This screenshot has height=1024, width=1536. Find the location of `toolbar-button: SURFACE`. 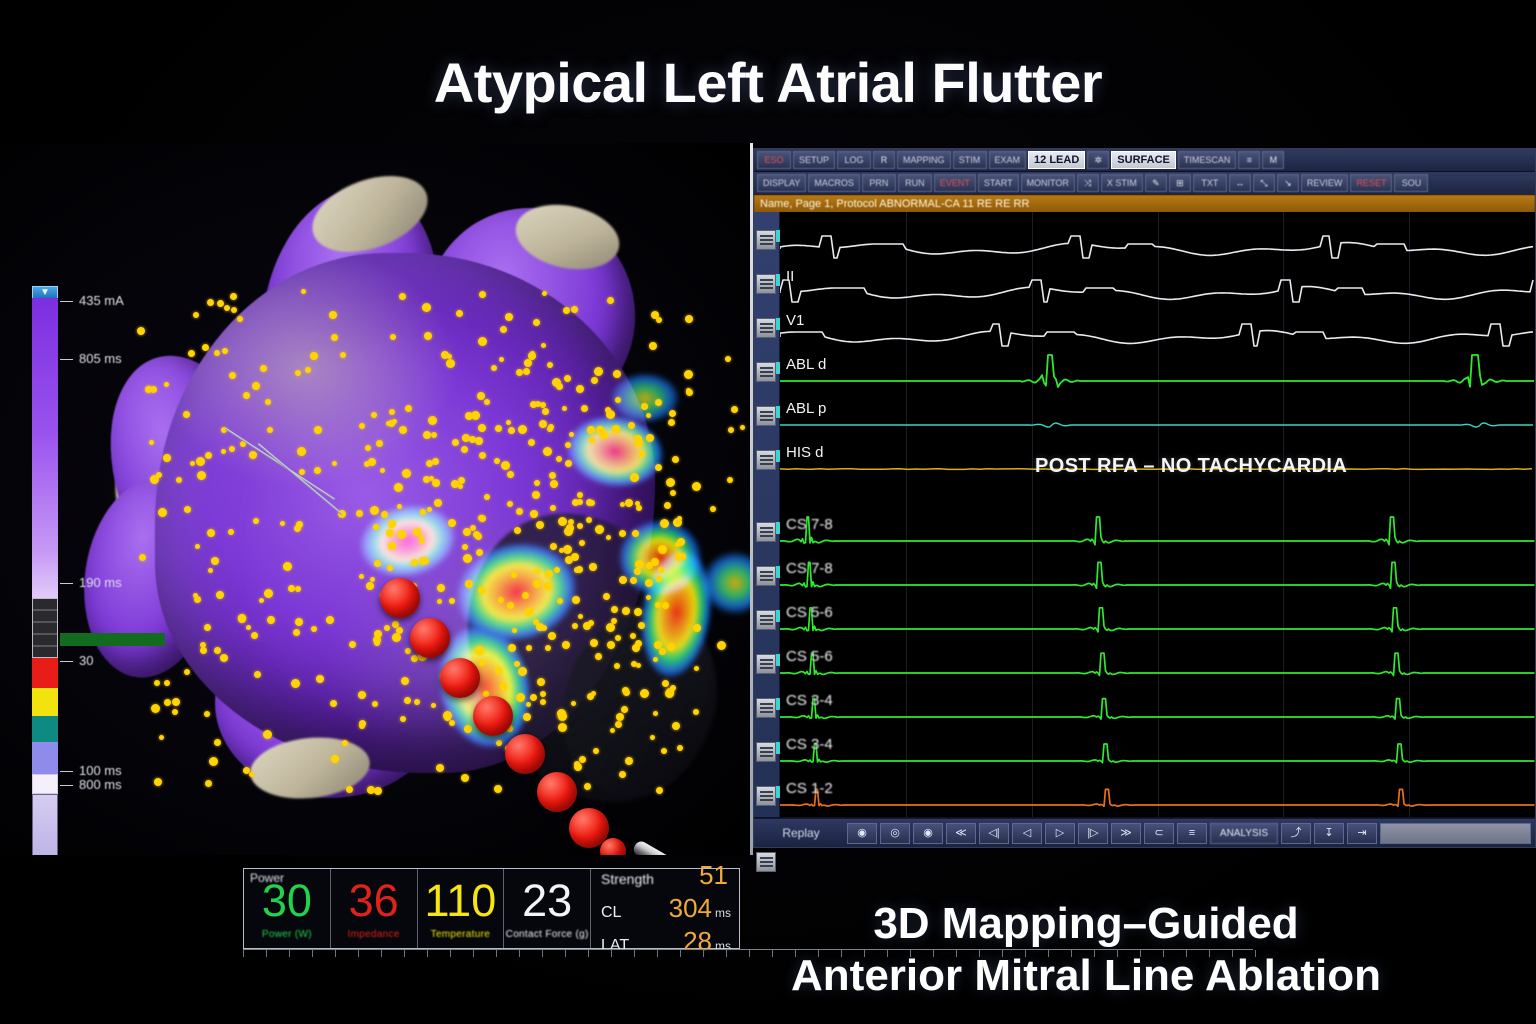

toolbar-button: SURFACE is located at coordinates (1143, 160).